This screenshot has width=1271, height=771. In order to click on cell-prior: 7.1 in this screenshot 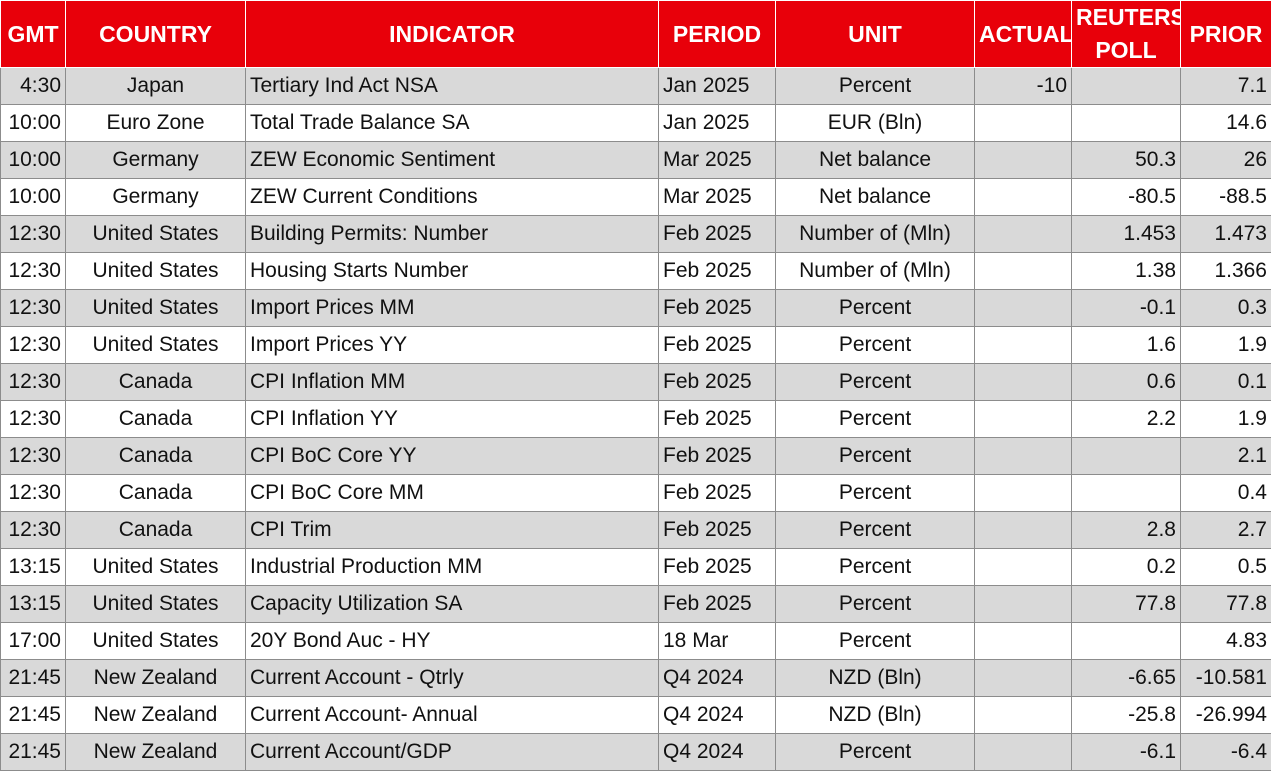, I will do `click(1226, 86)`.